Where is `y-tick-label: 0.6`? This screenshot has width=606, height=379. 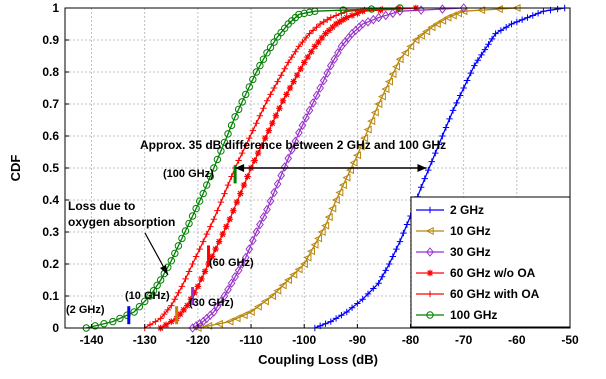
y-tick-label: 0.6 is located at coordinates (50, 136).